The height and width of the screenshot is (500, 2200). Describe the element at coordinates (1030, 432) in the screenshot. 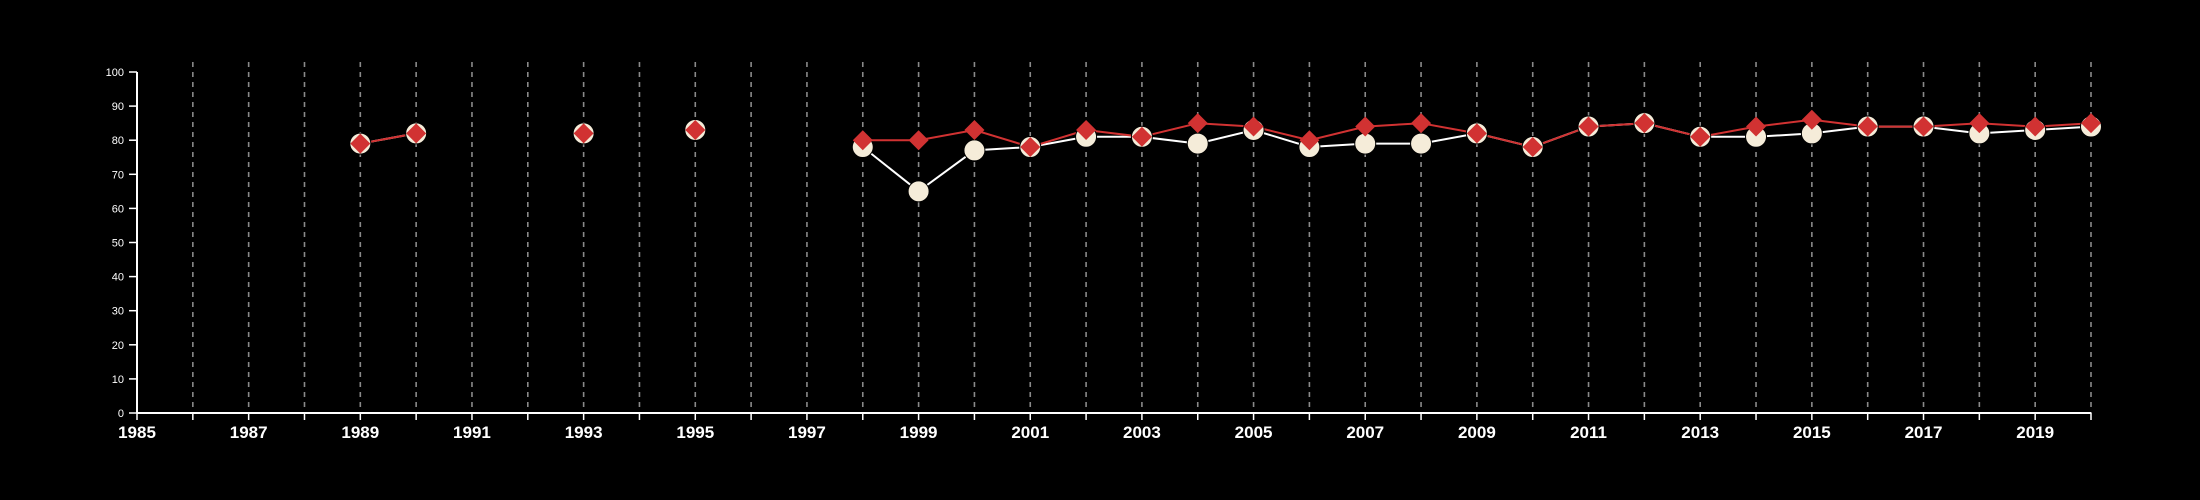

I see `x-tick-label: 2001` at that location.